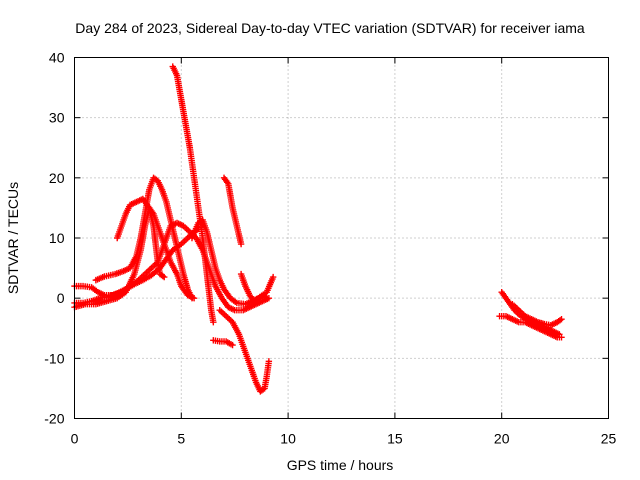  I want to click on x-tick-label: 20, so click(502, 439).